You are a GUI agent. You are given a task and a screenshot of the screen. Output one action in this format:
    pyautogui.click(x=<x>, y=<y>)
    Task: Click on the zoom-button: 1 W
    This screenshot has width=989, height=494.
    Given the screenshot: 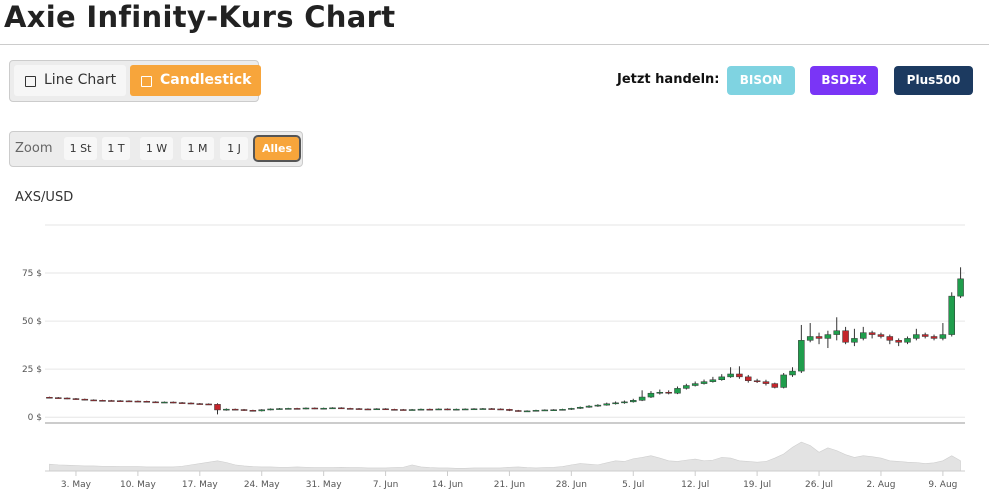 What is the action you would take?
    pyautogui.click(x=156, y=148)
    